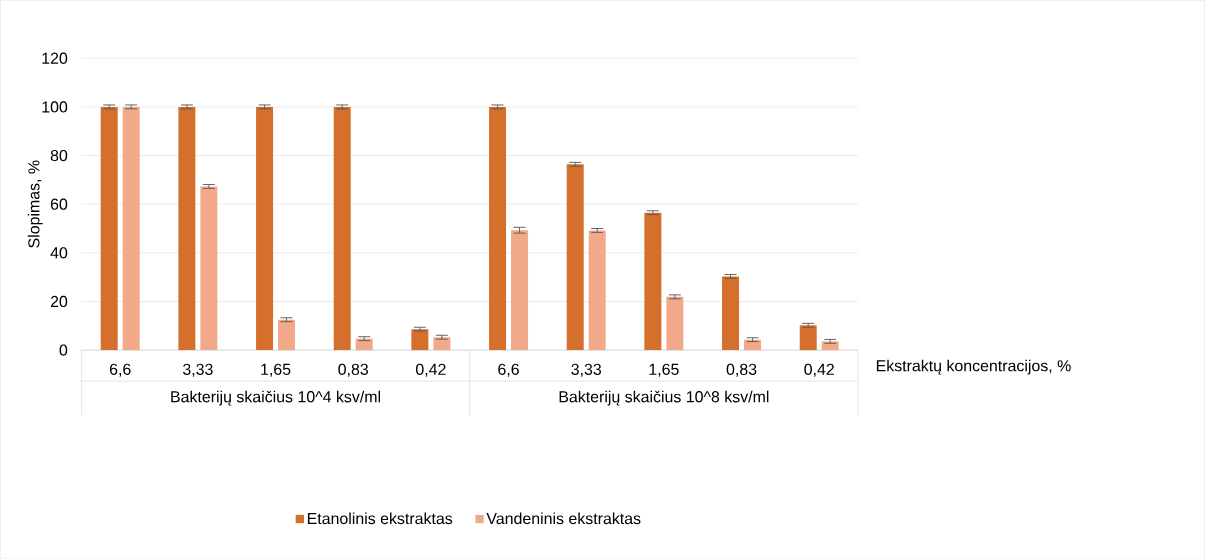  What do you see at coordinates (35, 204) in the screenshot?
I see `y-axis-title: Slopimas, %` at bounding box center [35, 204].